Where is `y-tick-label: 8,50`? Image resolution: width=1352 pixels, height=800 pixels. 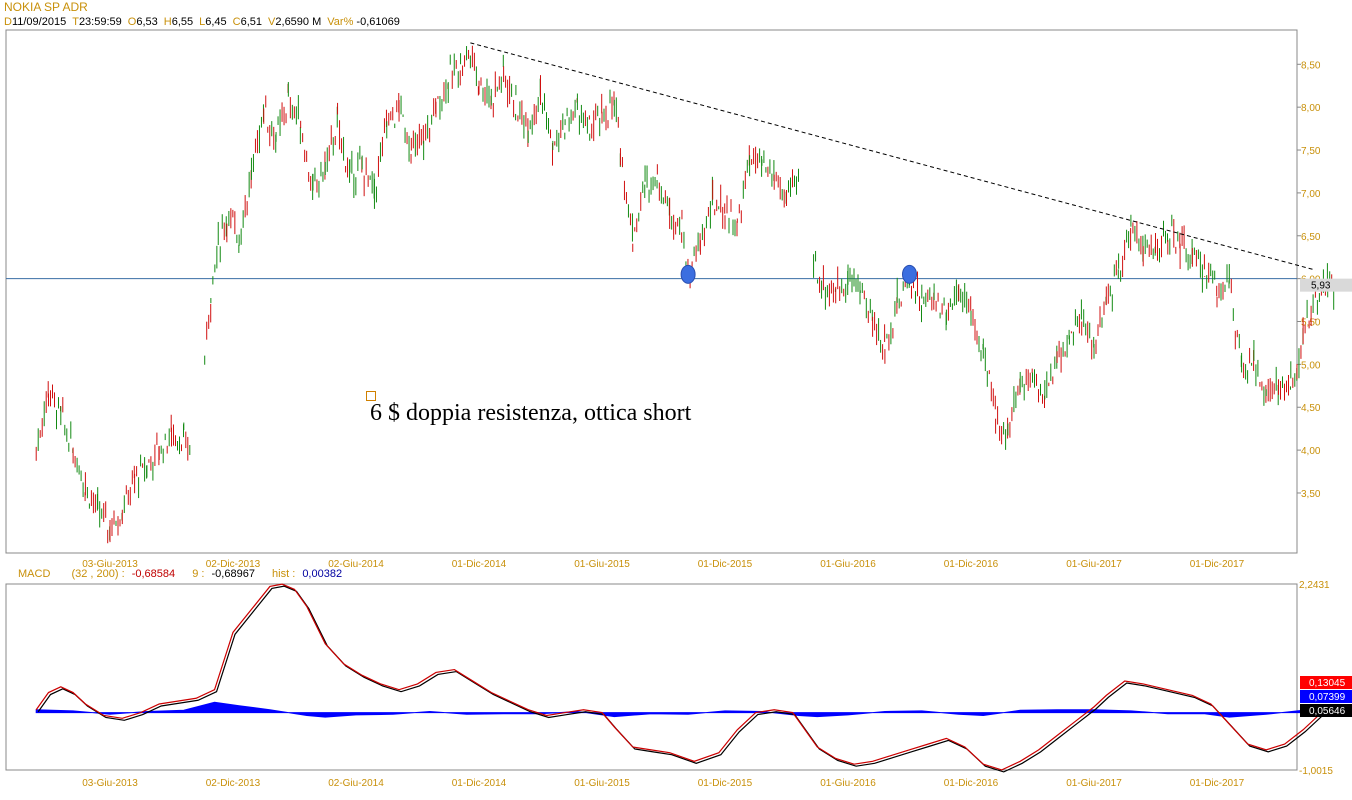 y-tick-label: 8,50 is located at coordinates (1311, 65).